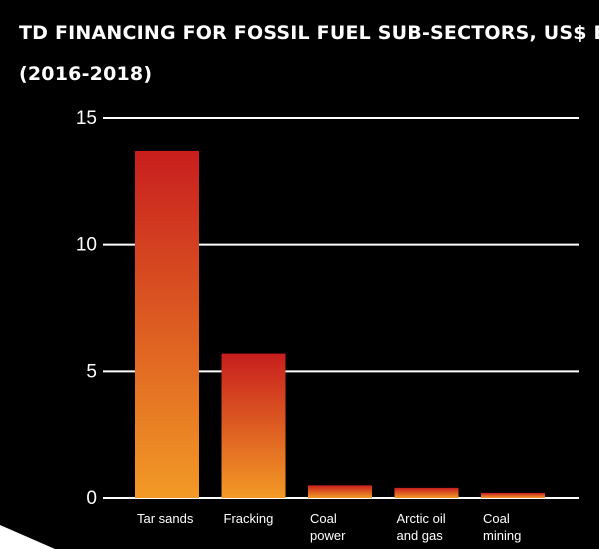 This screenshot has height=549, width=599. I want to click on x-category-label: Arctic oil, so click(421, 518).